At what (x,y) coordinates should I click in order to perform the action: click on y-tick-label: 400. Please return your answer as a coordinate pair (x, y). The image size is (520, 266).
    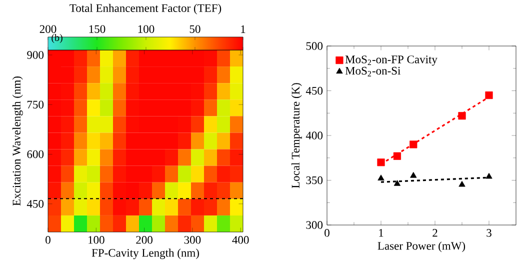
    Looking at the image, I should click on (314, 136).